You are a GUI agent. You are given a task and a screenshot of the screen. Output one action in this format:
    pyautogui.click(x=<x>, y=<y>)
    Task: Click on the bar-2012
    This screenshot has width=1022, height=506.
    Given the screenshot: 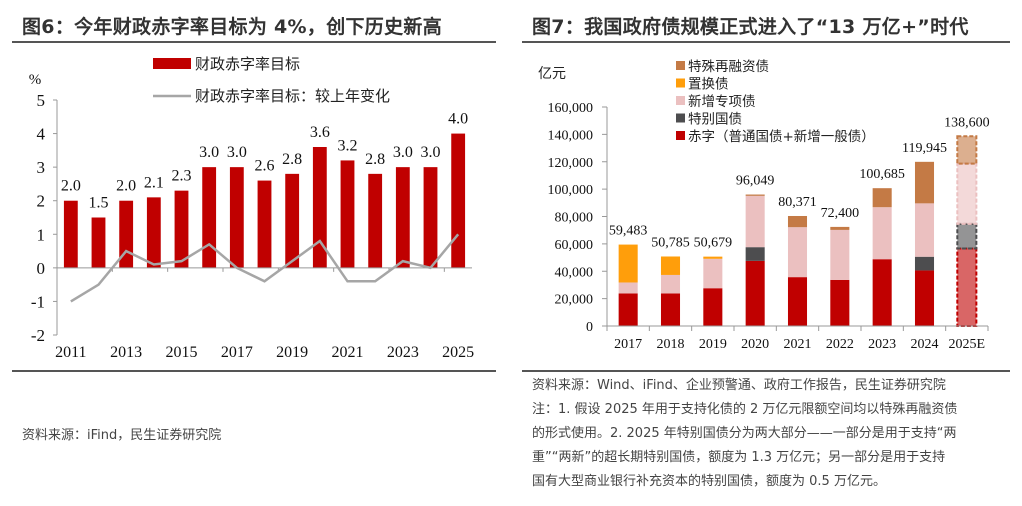 What is the action you would take?
    pyautogui.click(x=98, y=242)
    